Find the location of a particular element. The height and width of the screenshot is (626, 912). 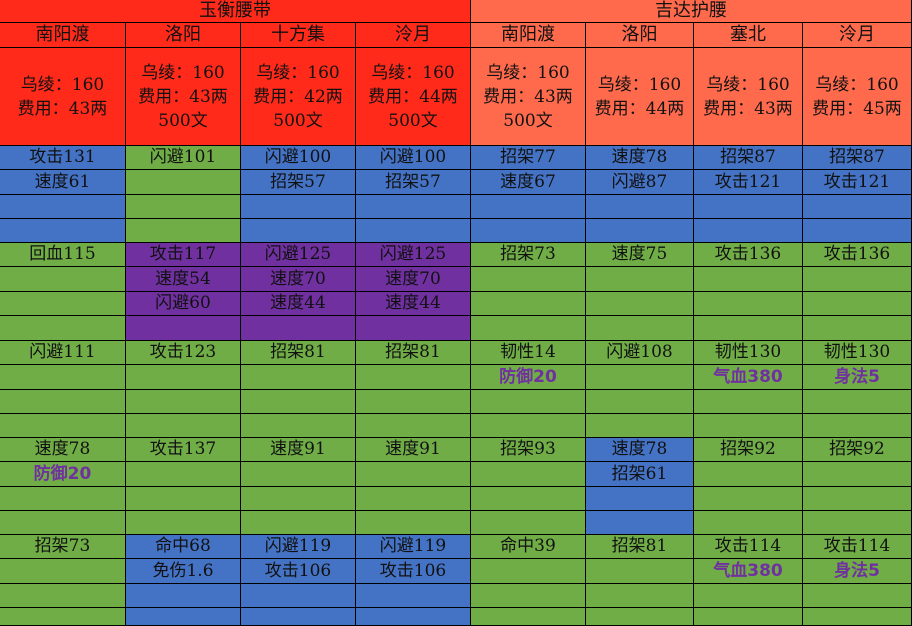

stat-cell: 闪避60 is located at coordinates (183, 304).